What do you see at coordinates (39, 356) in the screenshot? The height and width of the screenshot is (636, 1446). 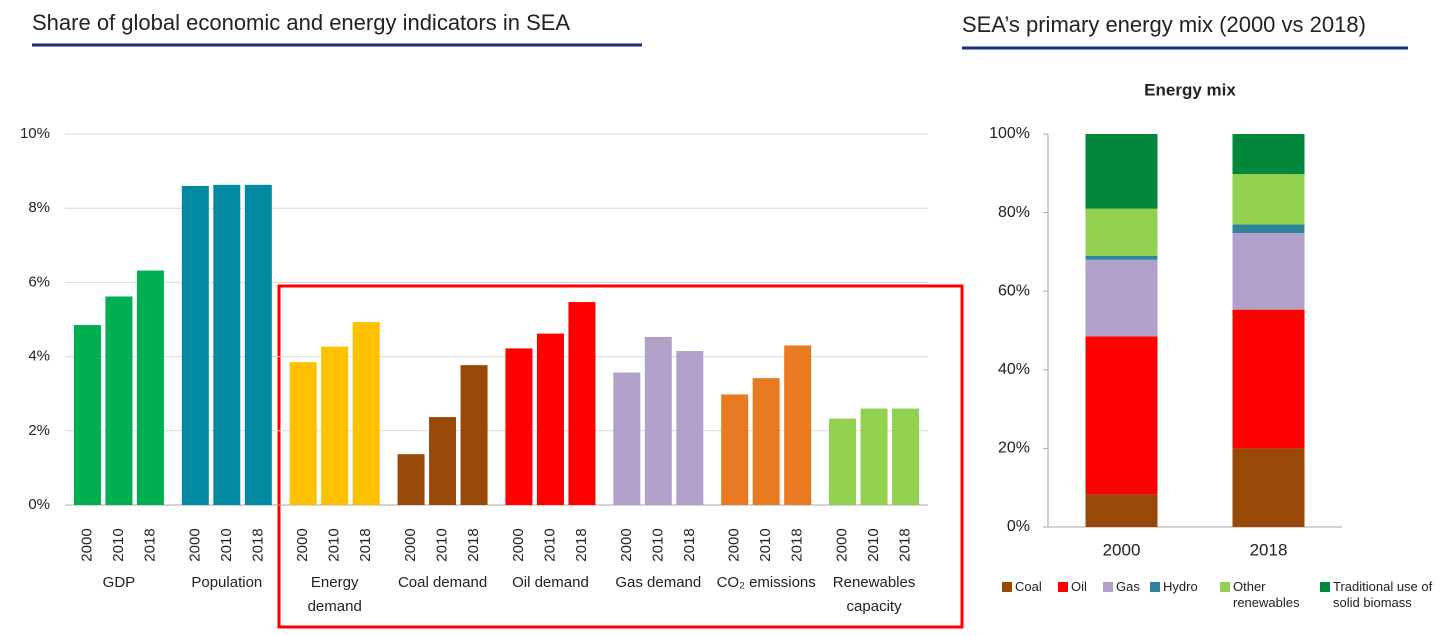 I see `y-tick-label: 4%` at bounding box center [39, 356].